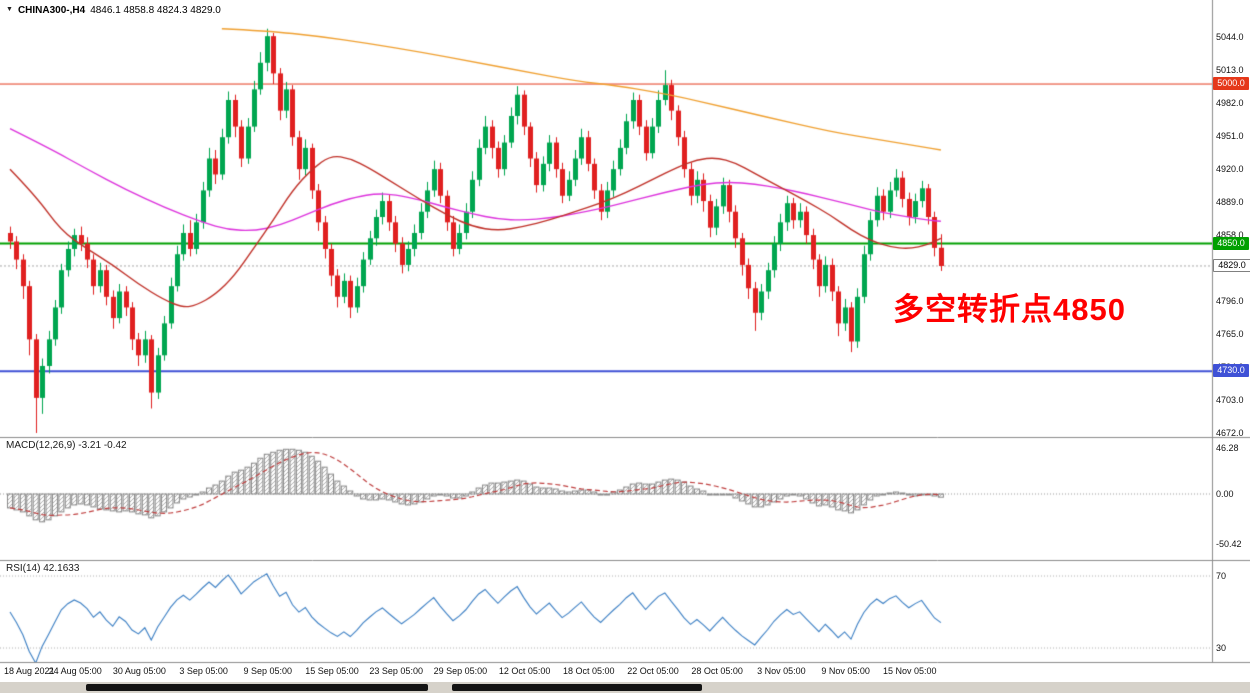  Describe the element at coordinates (51, 10) in the screenshot. I see `symbol-timeframe-label: CHINA300-,H4` at that location.